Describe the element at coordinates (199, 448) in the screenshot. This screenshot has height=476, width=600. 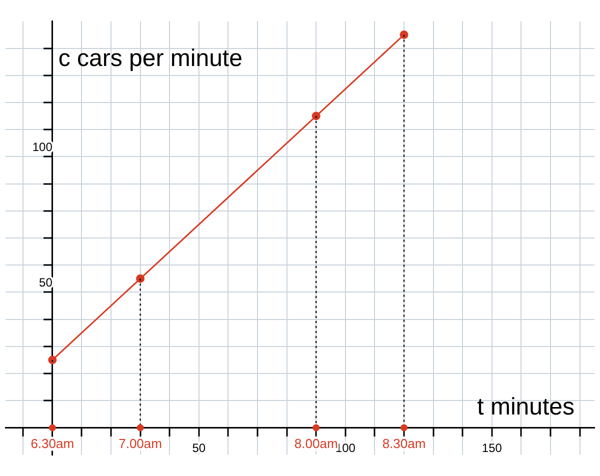
I see `x-tick-label: 50` at that location.